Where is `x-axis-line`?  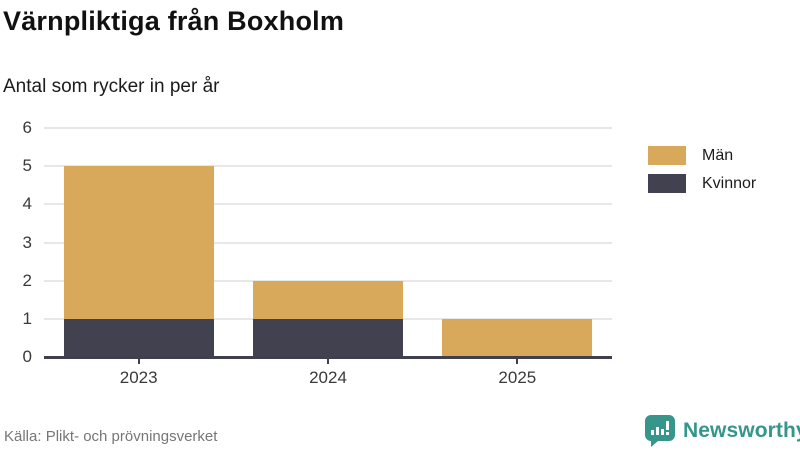
x-axis-line is located at coordinates (328, 357).